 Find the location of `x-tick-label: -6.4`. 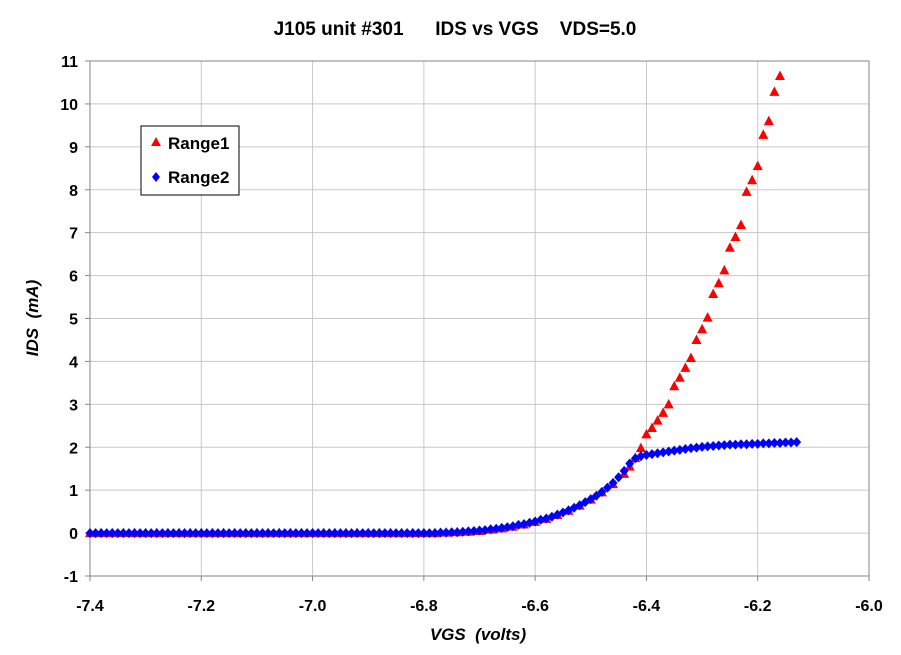

x-tick-label: -6.4 is located at coordinates (647, 606).